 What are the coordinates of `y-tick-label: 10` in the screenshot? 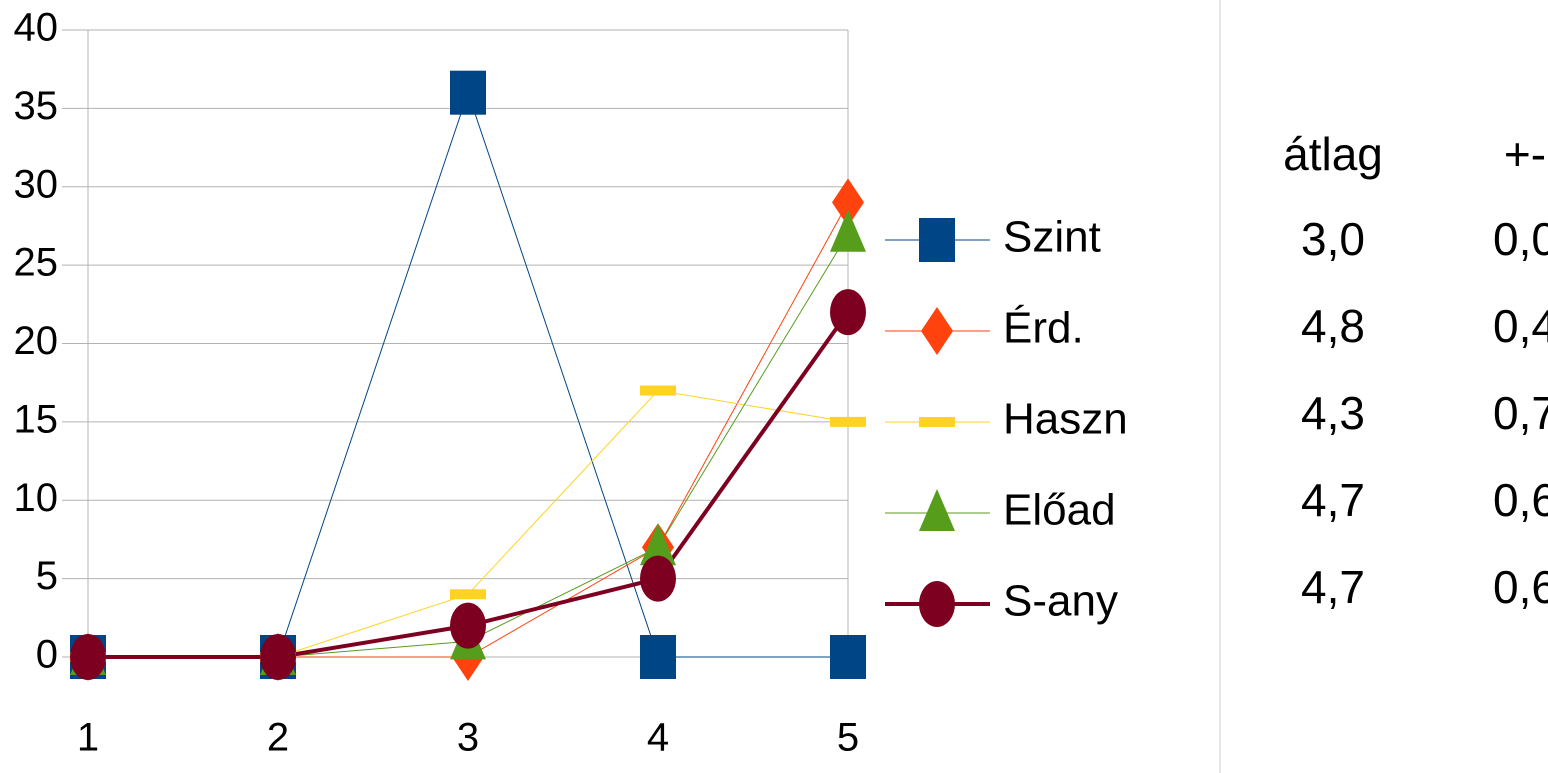 It's located at (36, 498).